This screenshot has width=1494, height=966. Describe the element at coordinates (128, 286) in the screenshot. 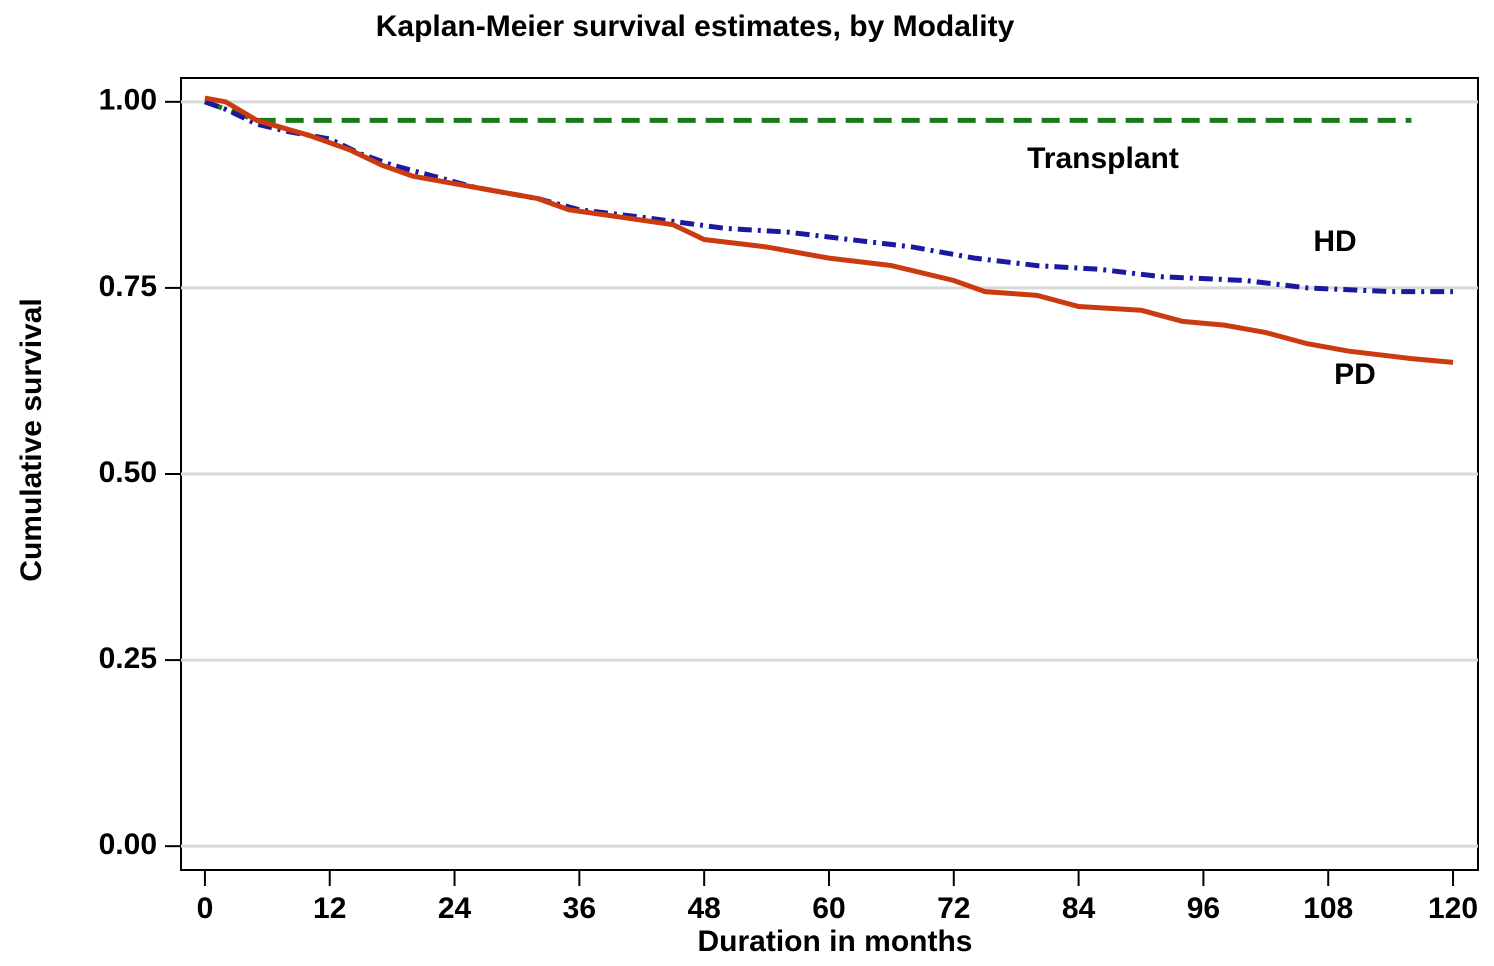

I see `y-tick-label: 0.75` at that location.